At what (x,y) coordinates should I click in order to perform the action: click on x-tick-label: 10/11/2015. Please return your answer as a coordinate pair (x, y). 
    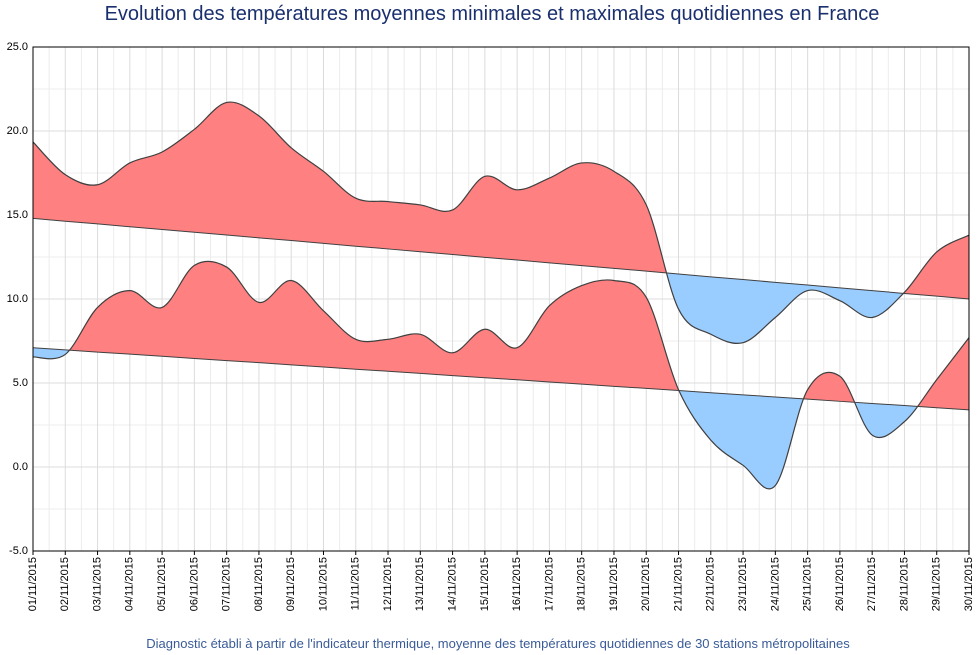
    Looking at the image, I should click on (323, 584).